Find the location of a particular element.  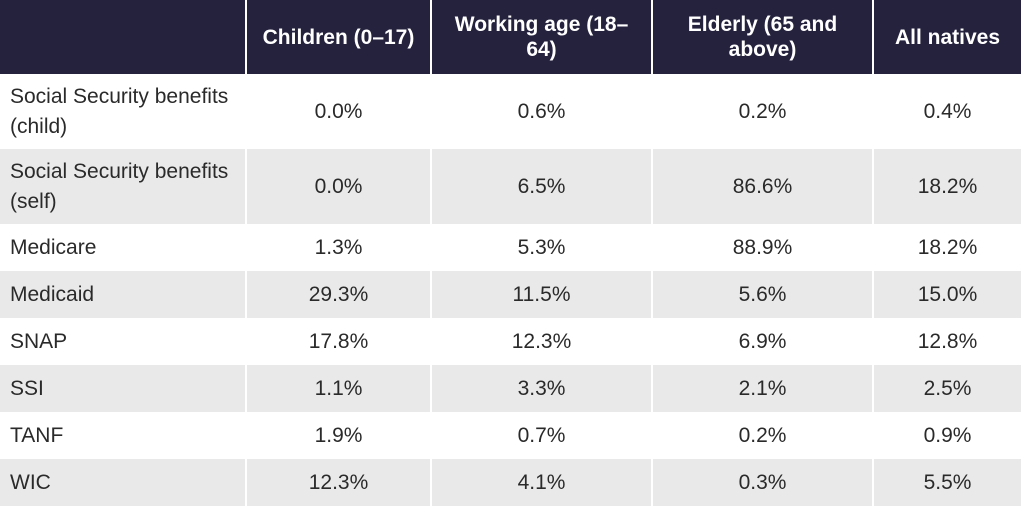

table-row: SSI 1.1% 3.3% 2.1% 2.5% is located at coordinates (510, 388).